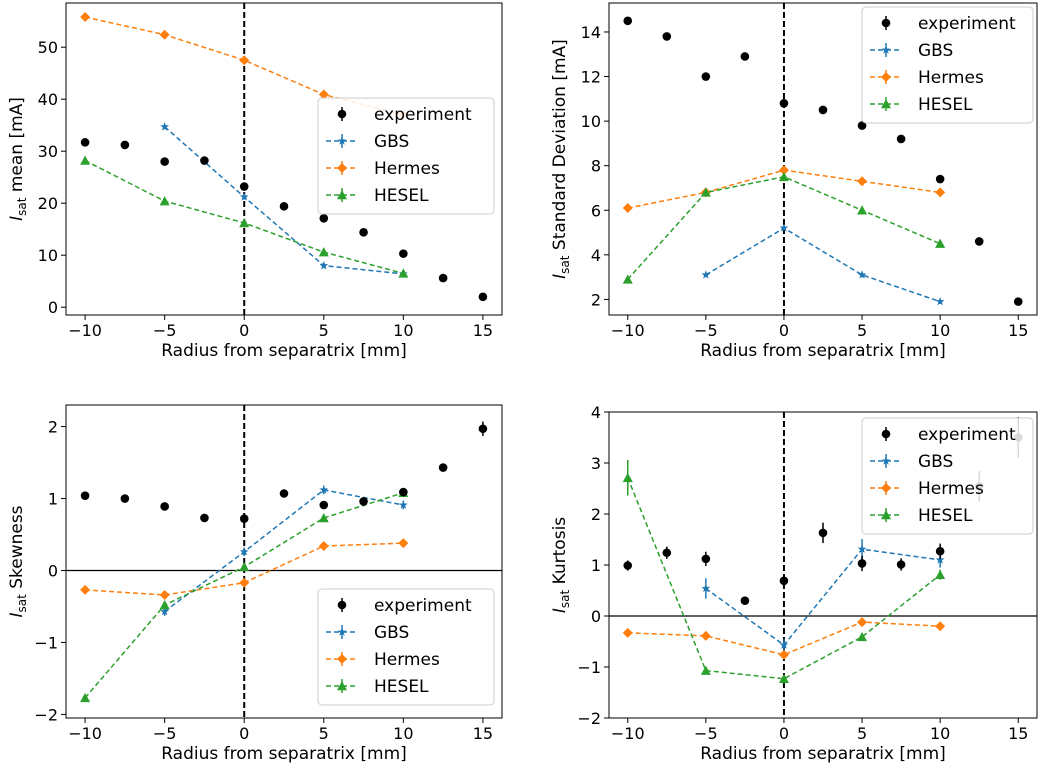 This screenshot has height=767, width=1038. Describe the element at coordinates (596, 412) in the screenshot. I see `y-tick-label: 4` at that location.